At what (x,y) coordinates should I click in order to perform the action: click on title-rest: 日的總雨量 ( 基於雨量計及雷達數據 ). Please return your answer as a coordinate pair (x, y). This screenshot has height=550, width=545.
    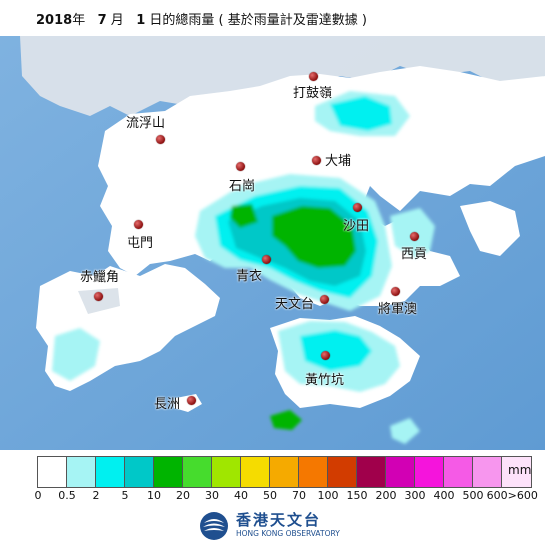
    Looking at the image, I should click on (258, 20).